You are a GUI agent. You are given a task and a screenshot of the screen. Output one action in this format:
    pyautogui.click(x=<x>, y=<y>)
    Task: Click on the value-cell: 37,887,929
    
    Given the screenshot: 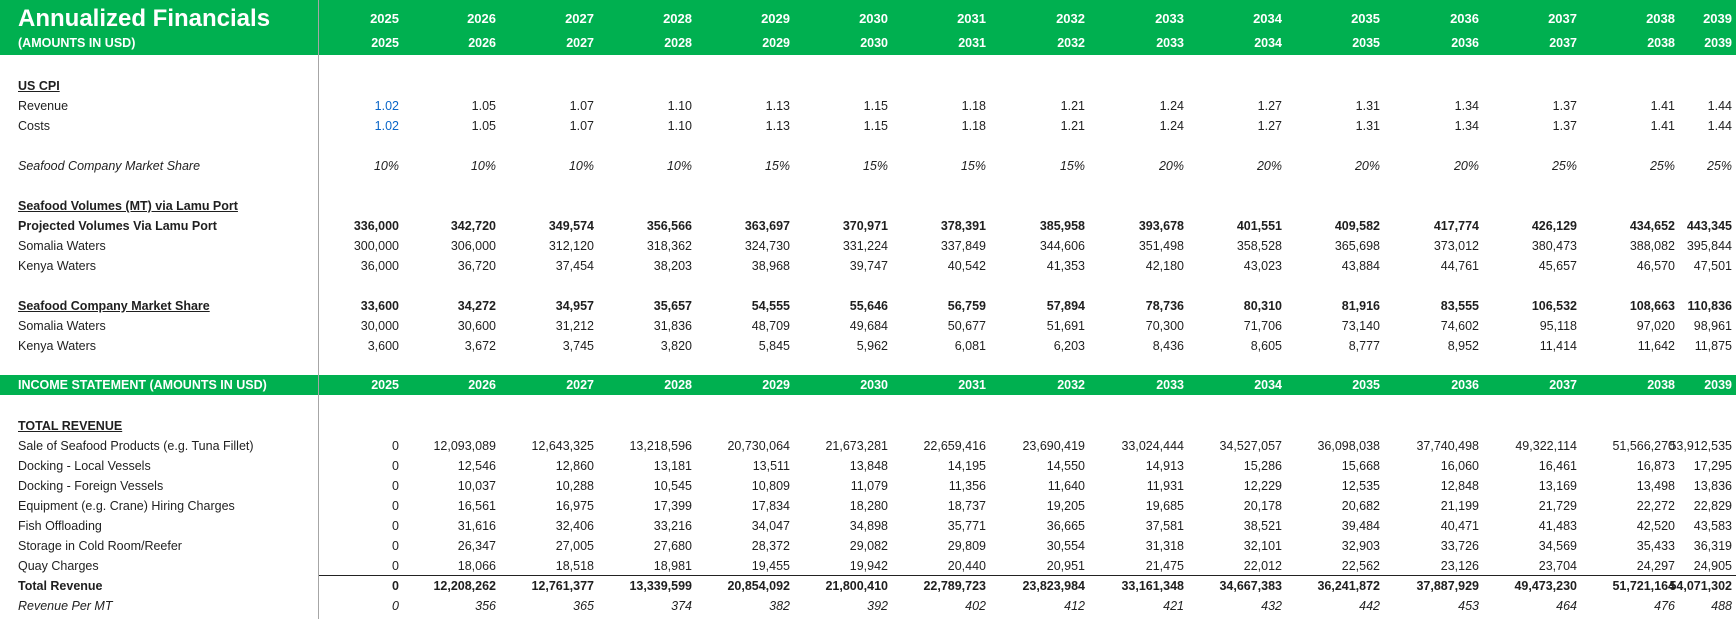 What is the action you would take?
    pyautogui.click(x=1447, y=586)
    